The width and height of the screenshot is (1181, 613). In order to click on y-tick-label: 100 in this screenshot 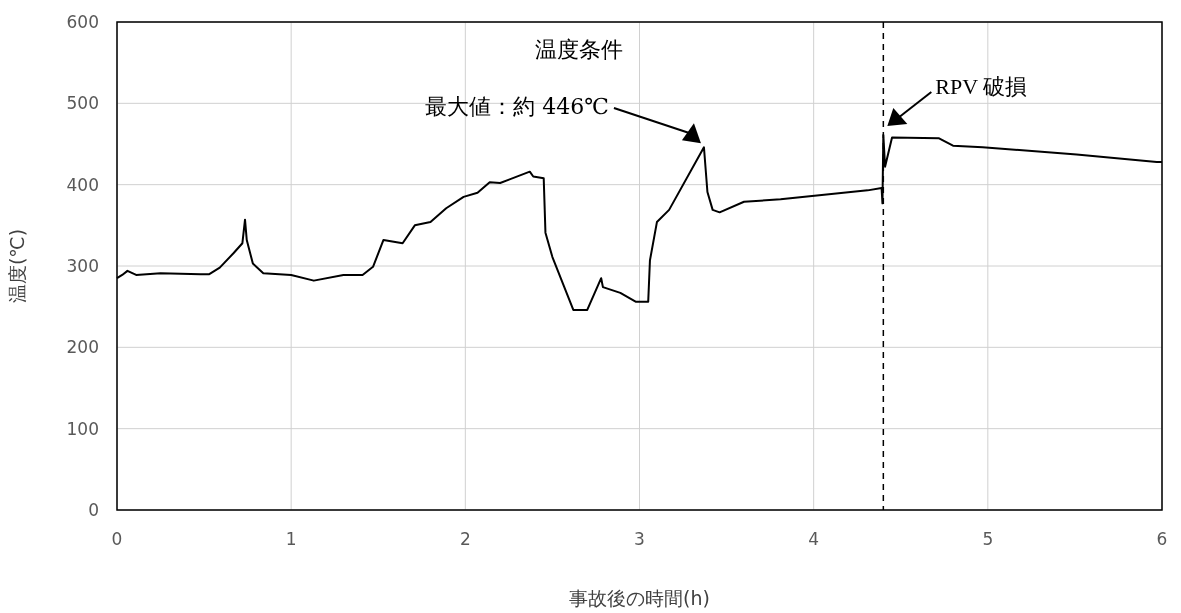, I will do `click(82, 428)`.